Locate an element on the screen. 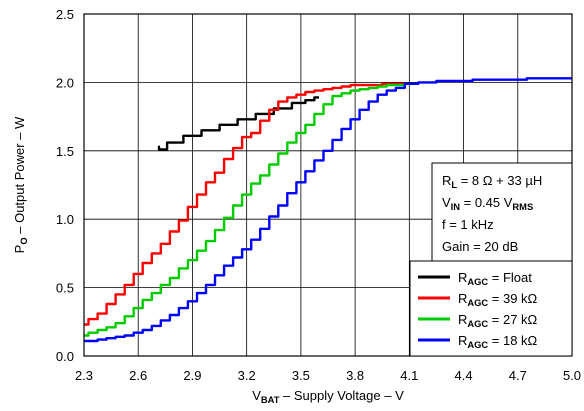 This screenshot has width=584, height=411. legend-label-rest: = Float is located at coordinates (510, 277).